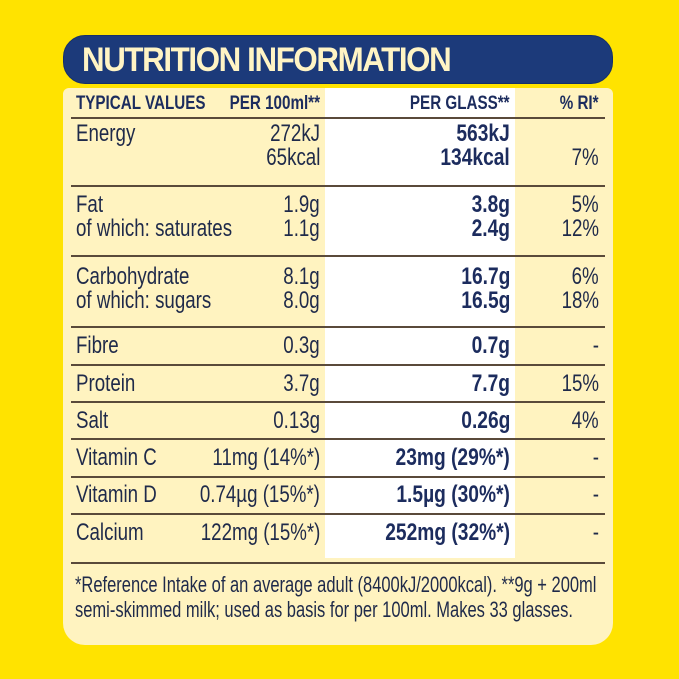 This screenshot has height=679, width=679. Describe the element at coordinates (106, 133) in the screenshot. I see `row-label: Energy` at that location.